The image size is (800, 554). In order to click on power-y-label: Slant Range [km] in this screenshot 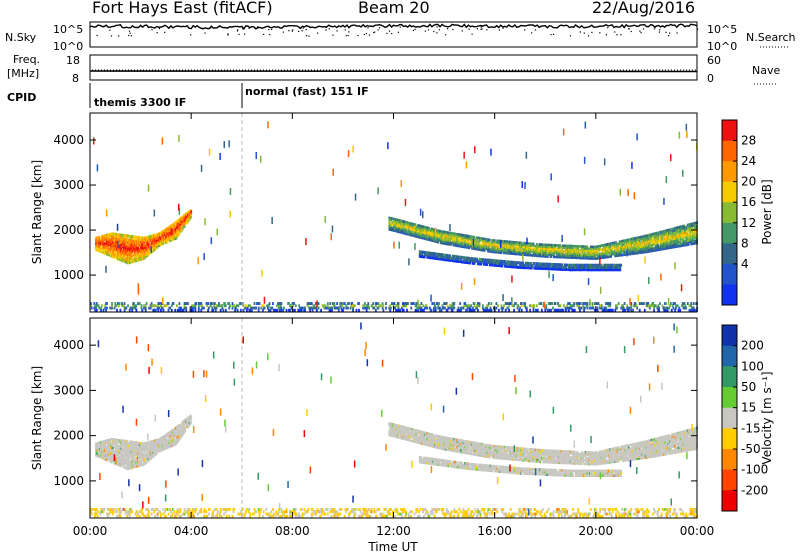, I will do `click(37, 212)`.